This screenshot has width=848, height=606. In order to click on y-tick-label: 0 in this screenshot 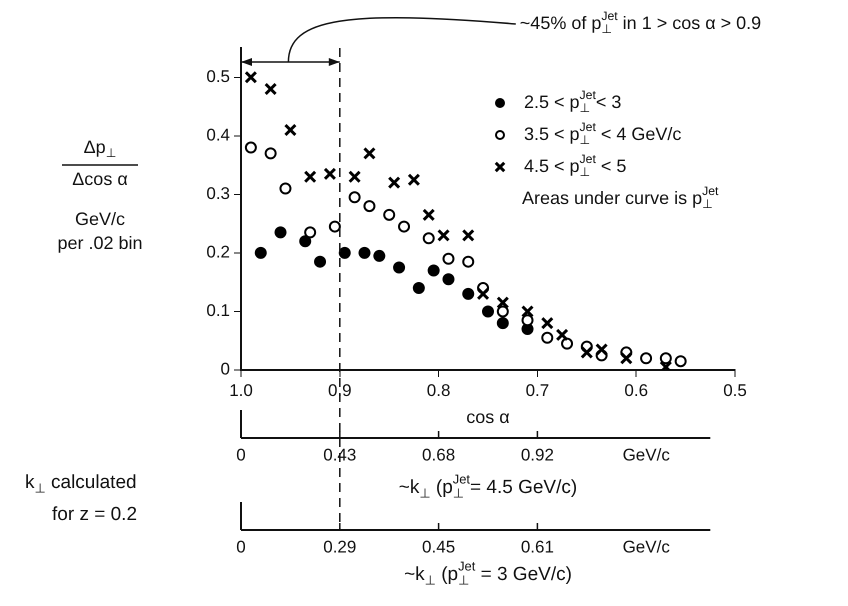, I will do `click(225, 369)`.